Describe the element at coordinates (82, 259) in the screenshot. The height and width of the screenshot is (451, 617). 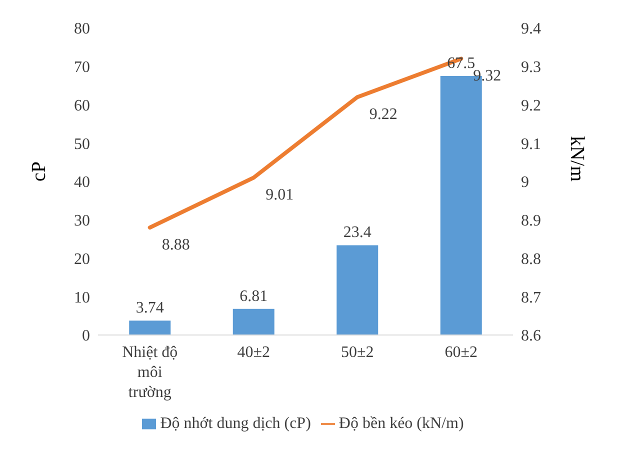
I see `y-tick-label: 20` at that location.